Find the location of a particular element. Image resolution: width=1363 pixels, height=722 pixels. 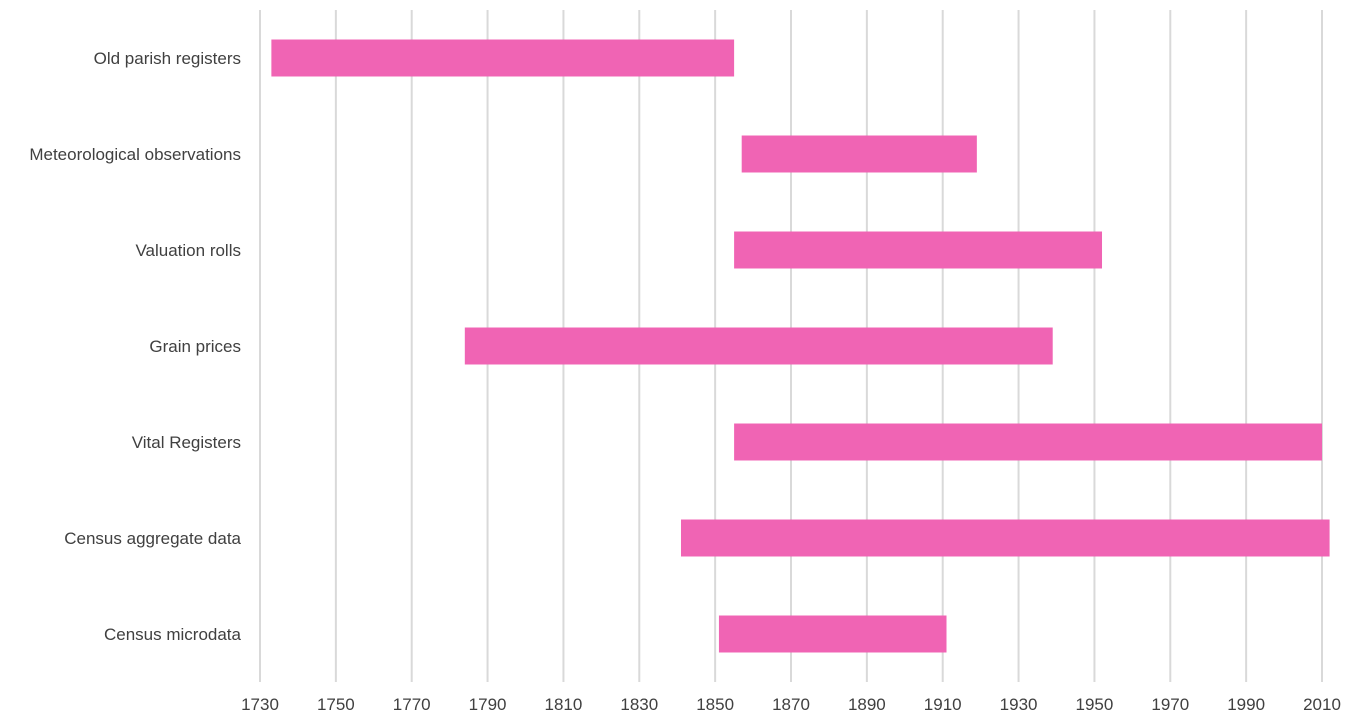

category-label: Grain prices is located at coordinates (195, 346).